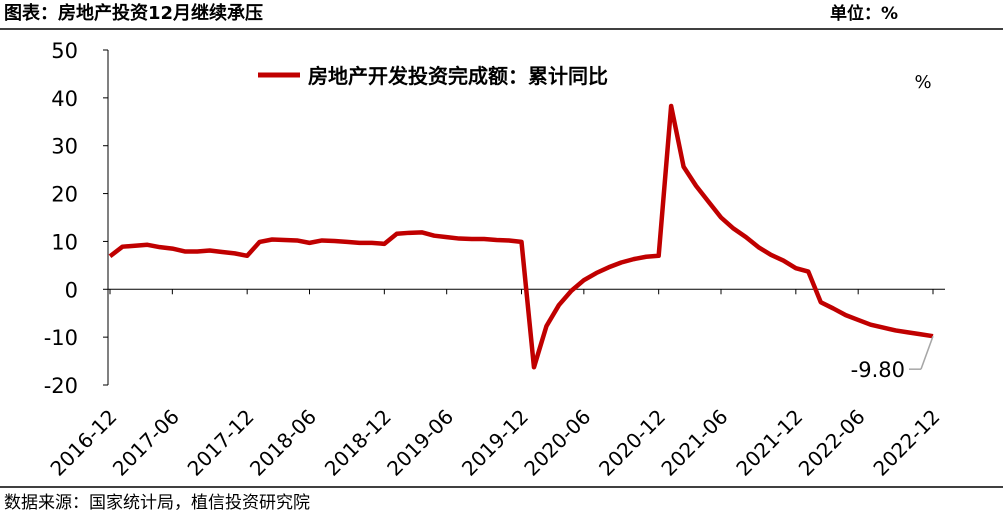 This screenshot has width=1003, height=524. Describe the element at coordinates (832, 443) in the screenshot. I see `x-tick-label: 2022-06` at that location.